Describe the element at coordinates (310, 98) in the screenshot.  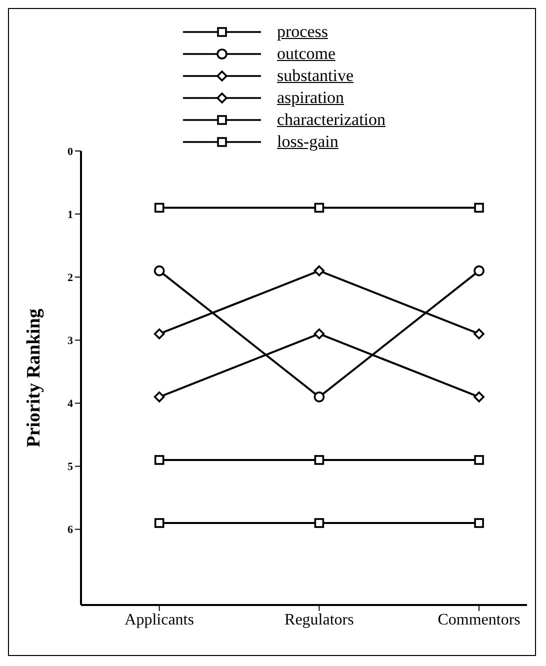
I see `legend-label: aspiration` at that location.